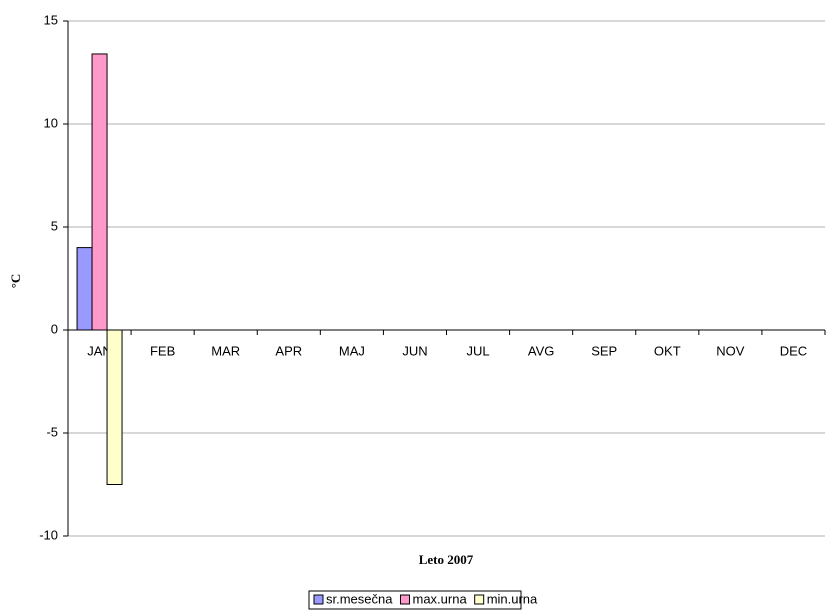 This screenshot has height=612, width=827. Describe the element at coordinates (51, 122) in the screenshot. I see `y-tick-label: 10` at that location.